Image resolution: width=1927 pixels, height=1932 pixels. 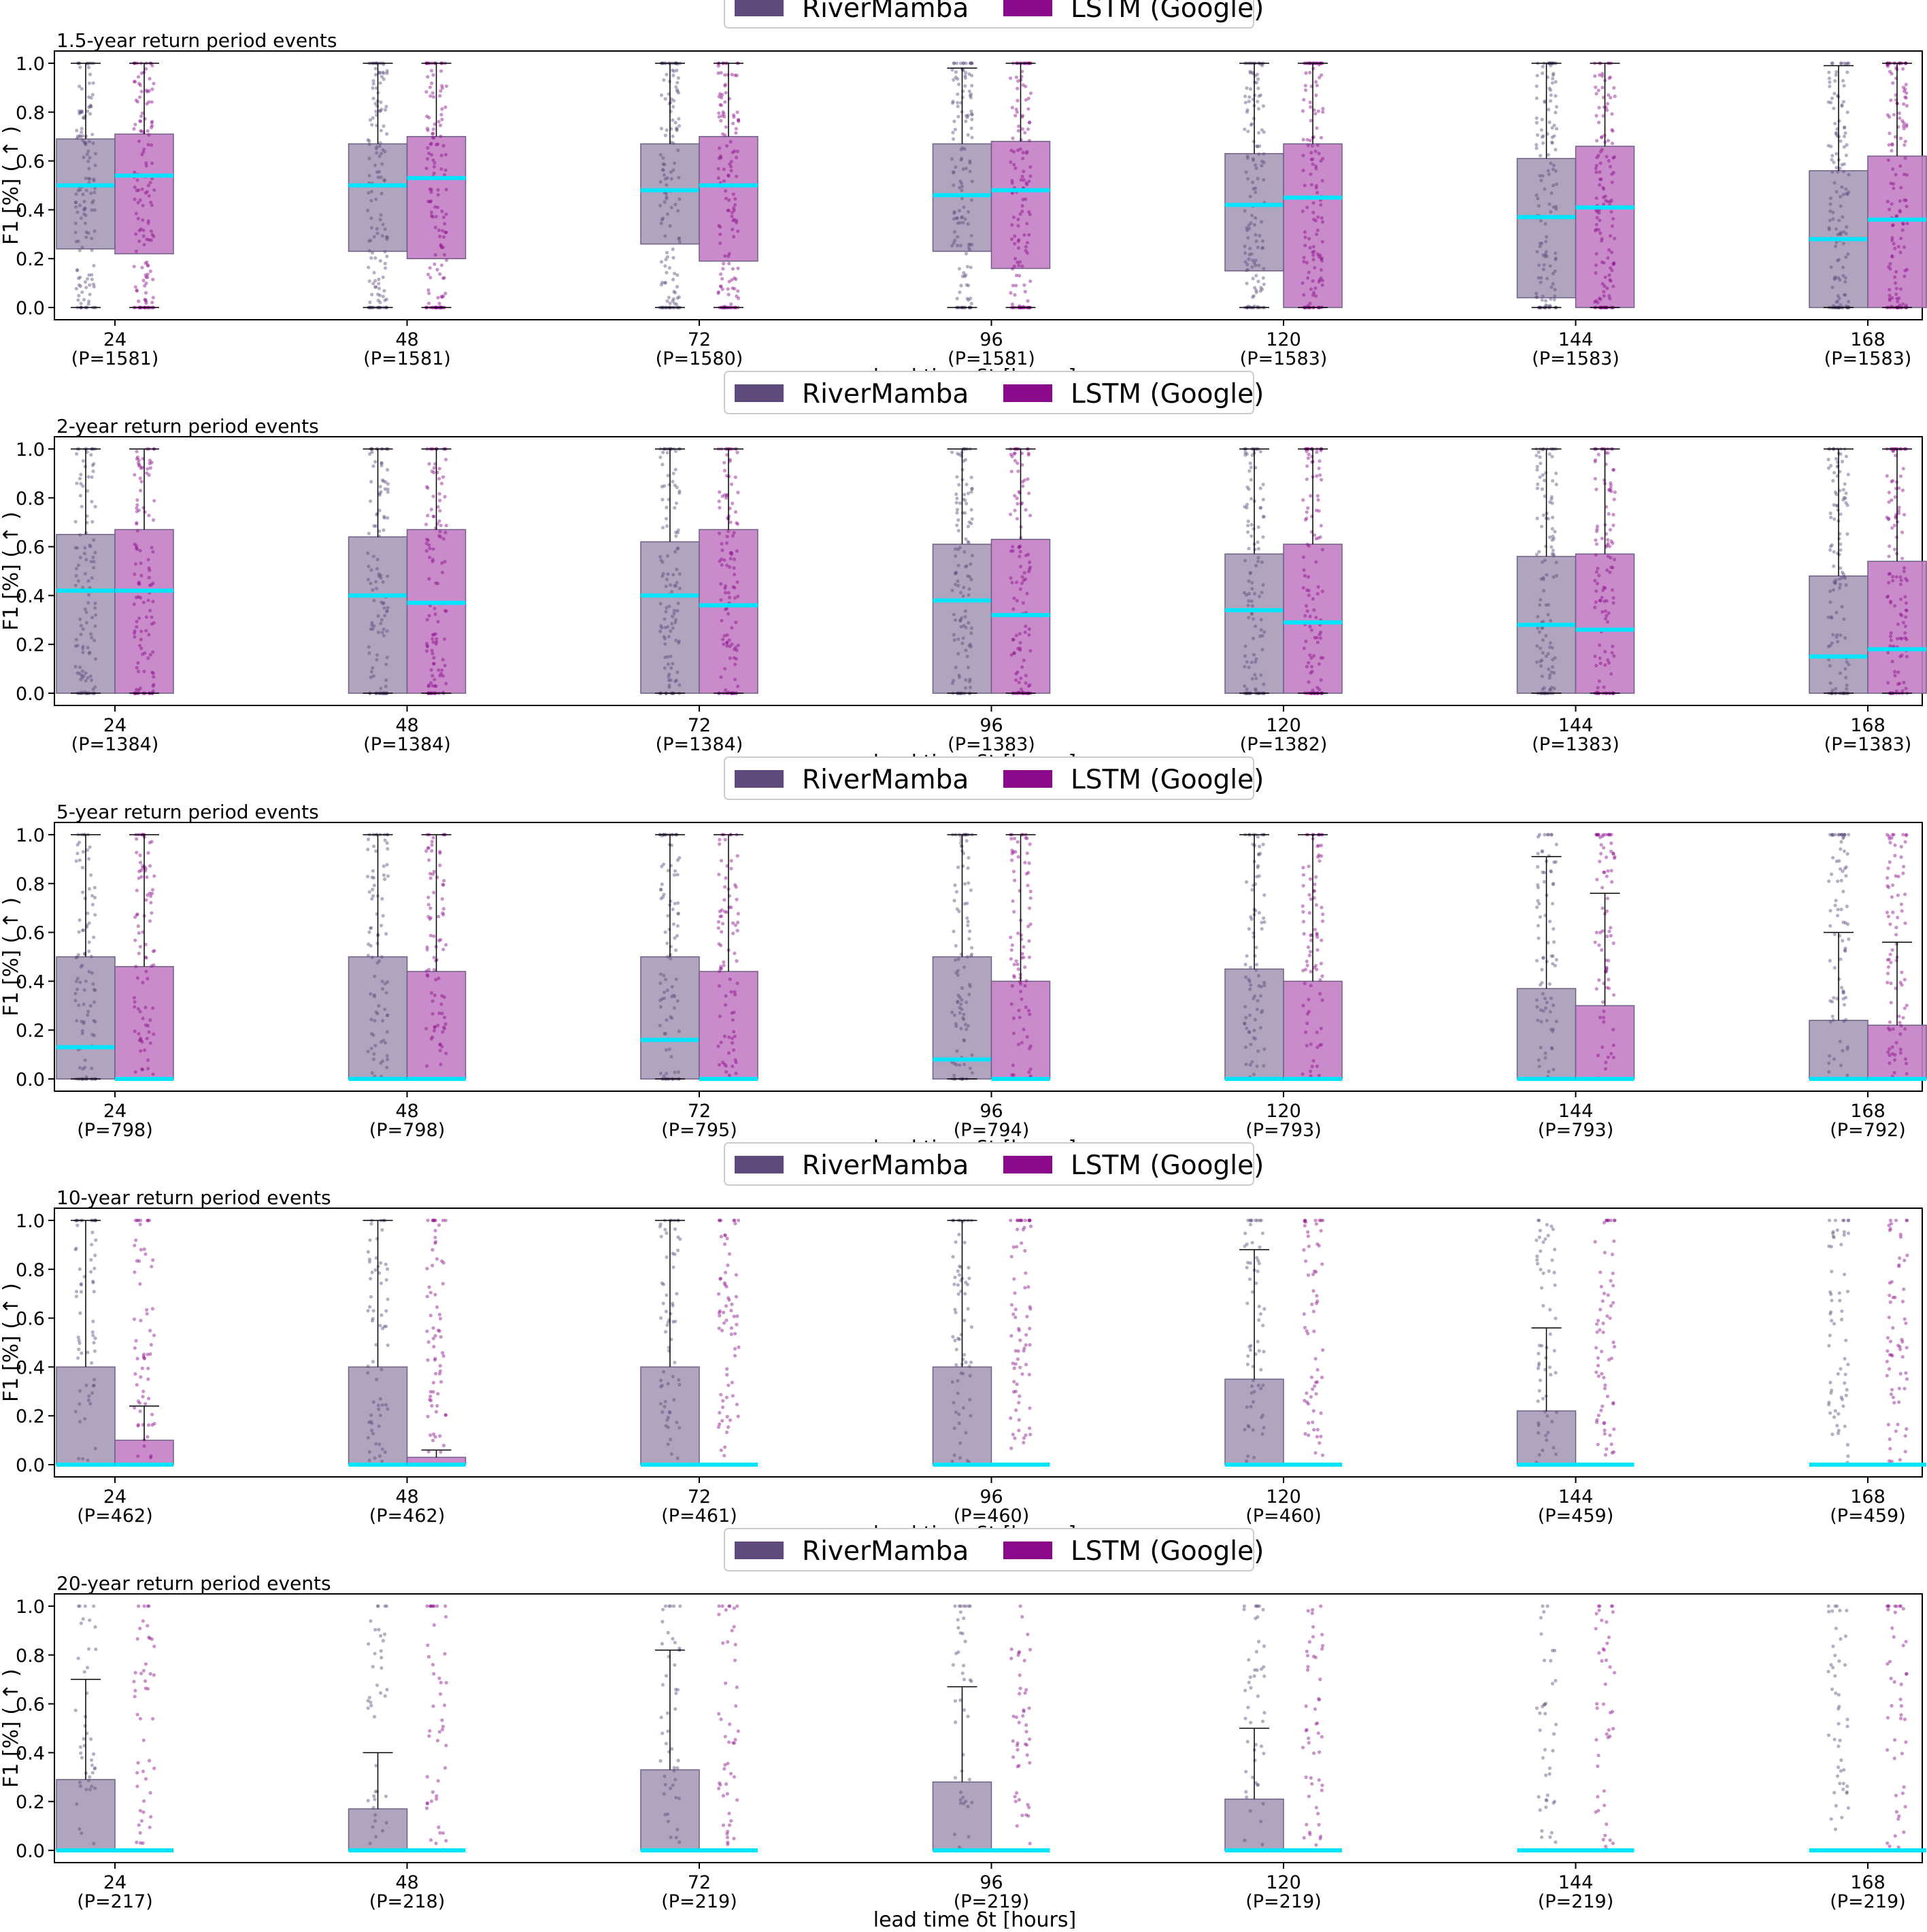 I want to click on y-tick-label: 0.0, so click(x=31, y=694).